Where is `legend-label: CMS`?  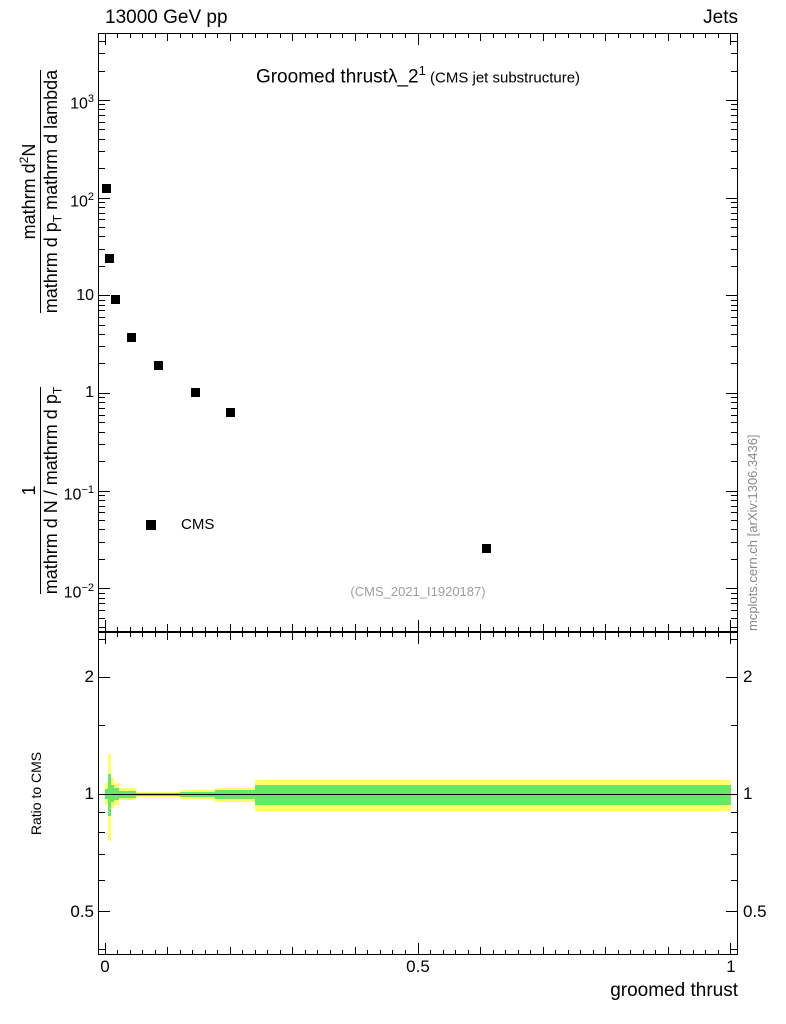 legend-label: CMS is located at coordinates (198, 524).